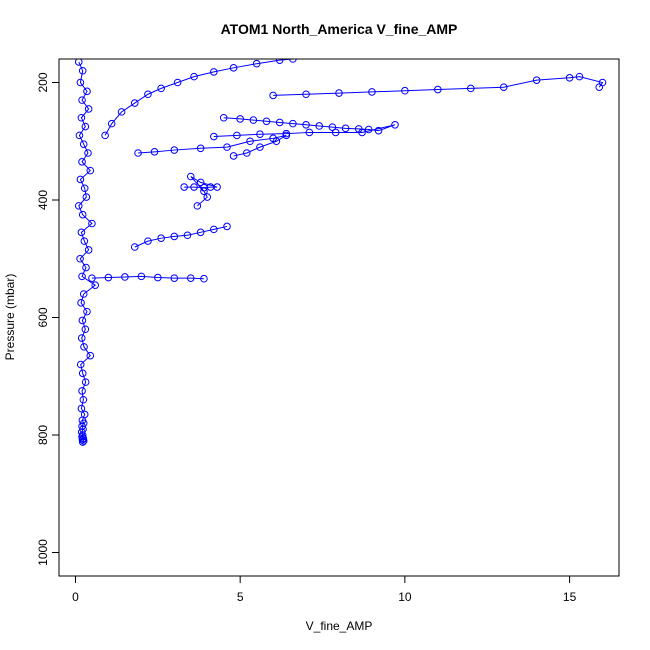 The height and width of the screenshot is (650, 650). What do you see at coordinates (324, 589) in the screenshot?
I see `x-axis: 0 5 10 15` at bounding box center [324, 589].